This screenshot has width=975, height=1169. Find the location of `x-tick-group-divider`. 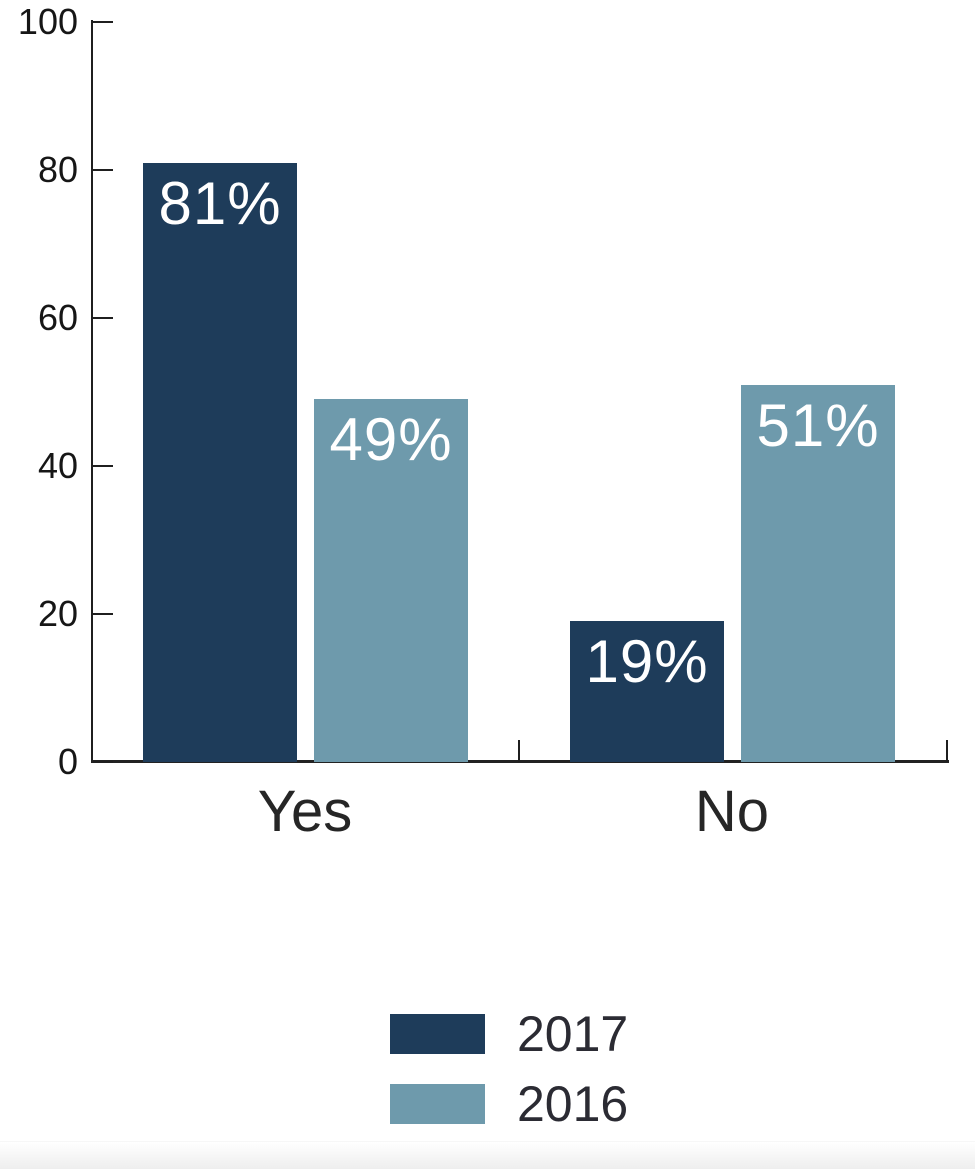

x-tick-group-divider is located at coordinates (519, 751).